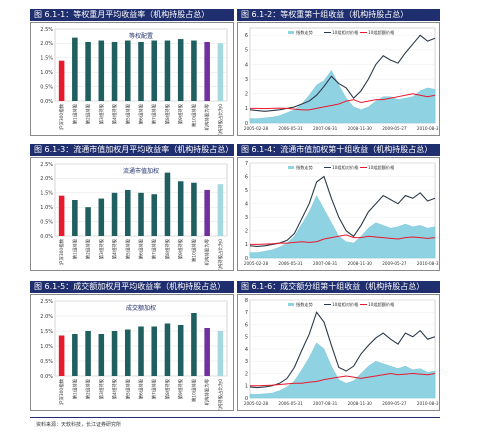 The height and width of the screenshot is (436, 499). I want to click on panel-title: 图 6.1-3：流通市值加权月平均收益率（机构持股占总）, so click(132, 150).